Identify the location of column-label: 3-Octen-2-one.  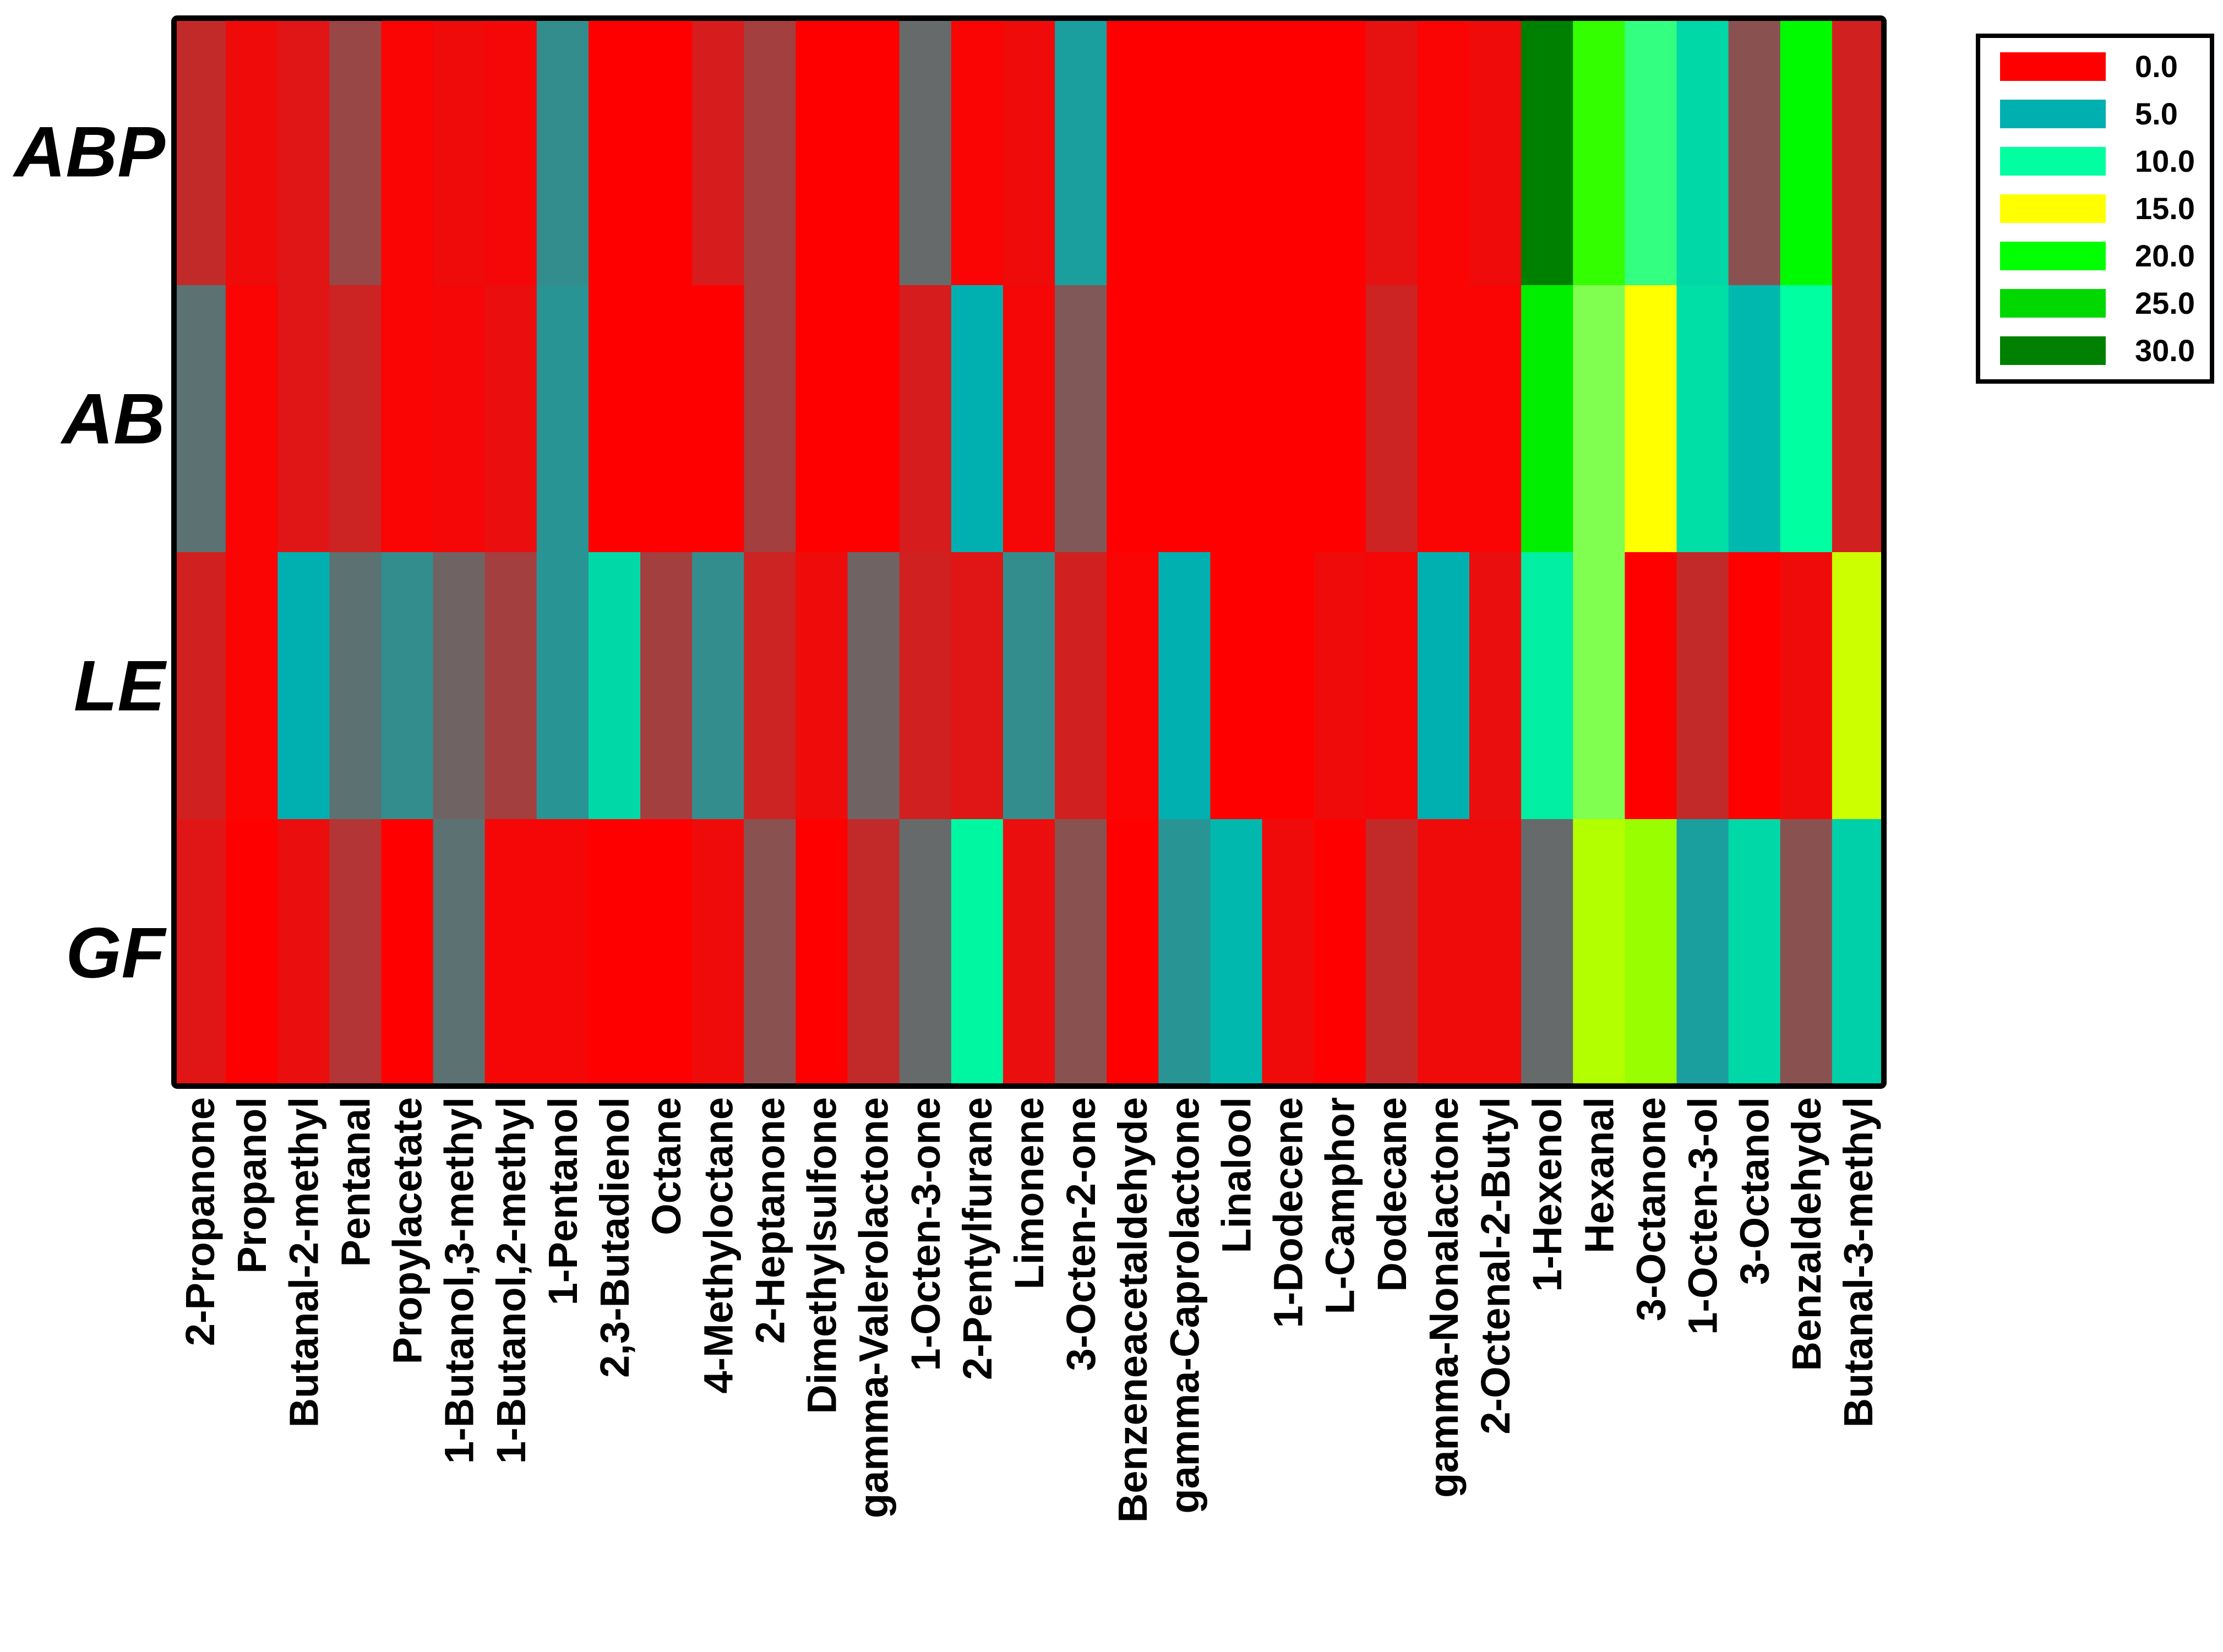
(1081, 1234).